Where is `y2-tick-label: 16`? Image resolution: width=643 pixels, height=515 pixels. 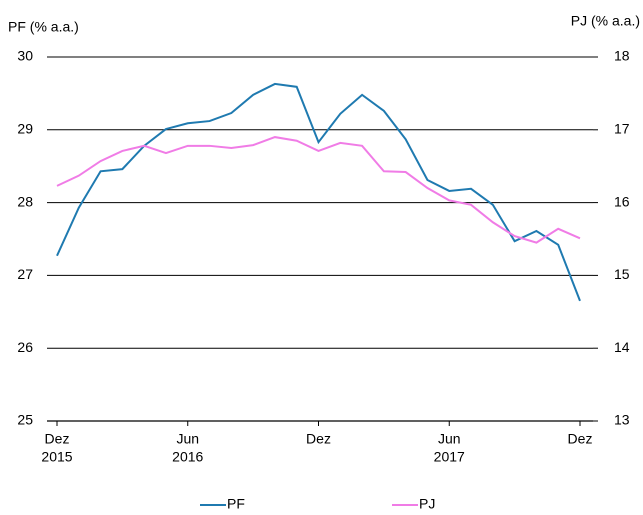
y2-tick-label: 16 is located at coordinates (622, 201).